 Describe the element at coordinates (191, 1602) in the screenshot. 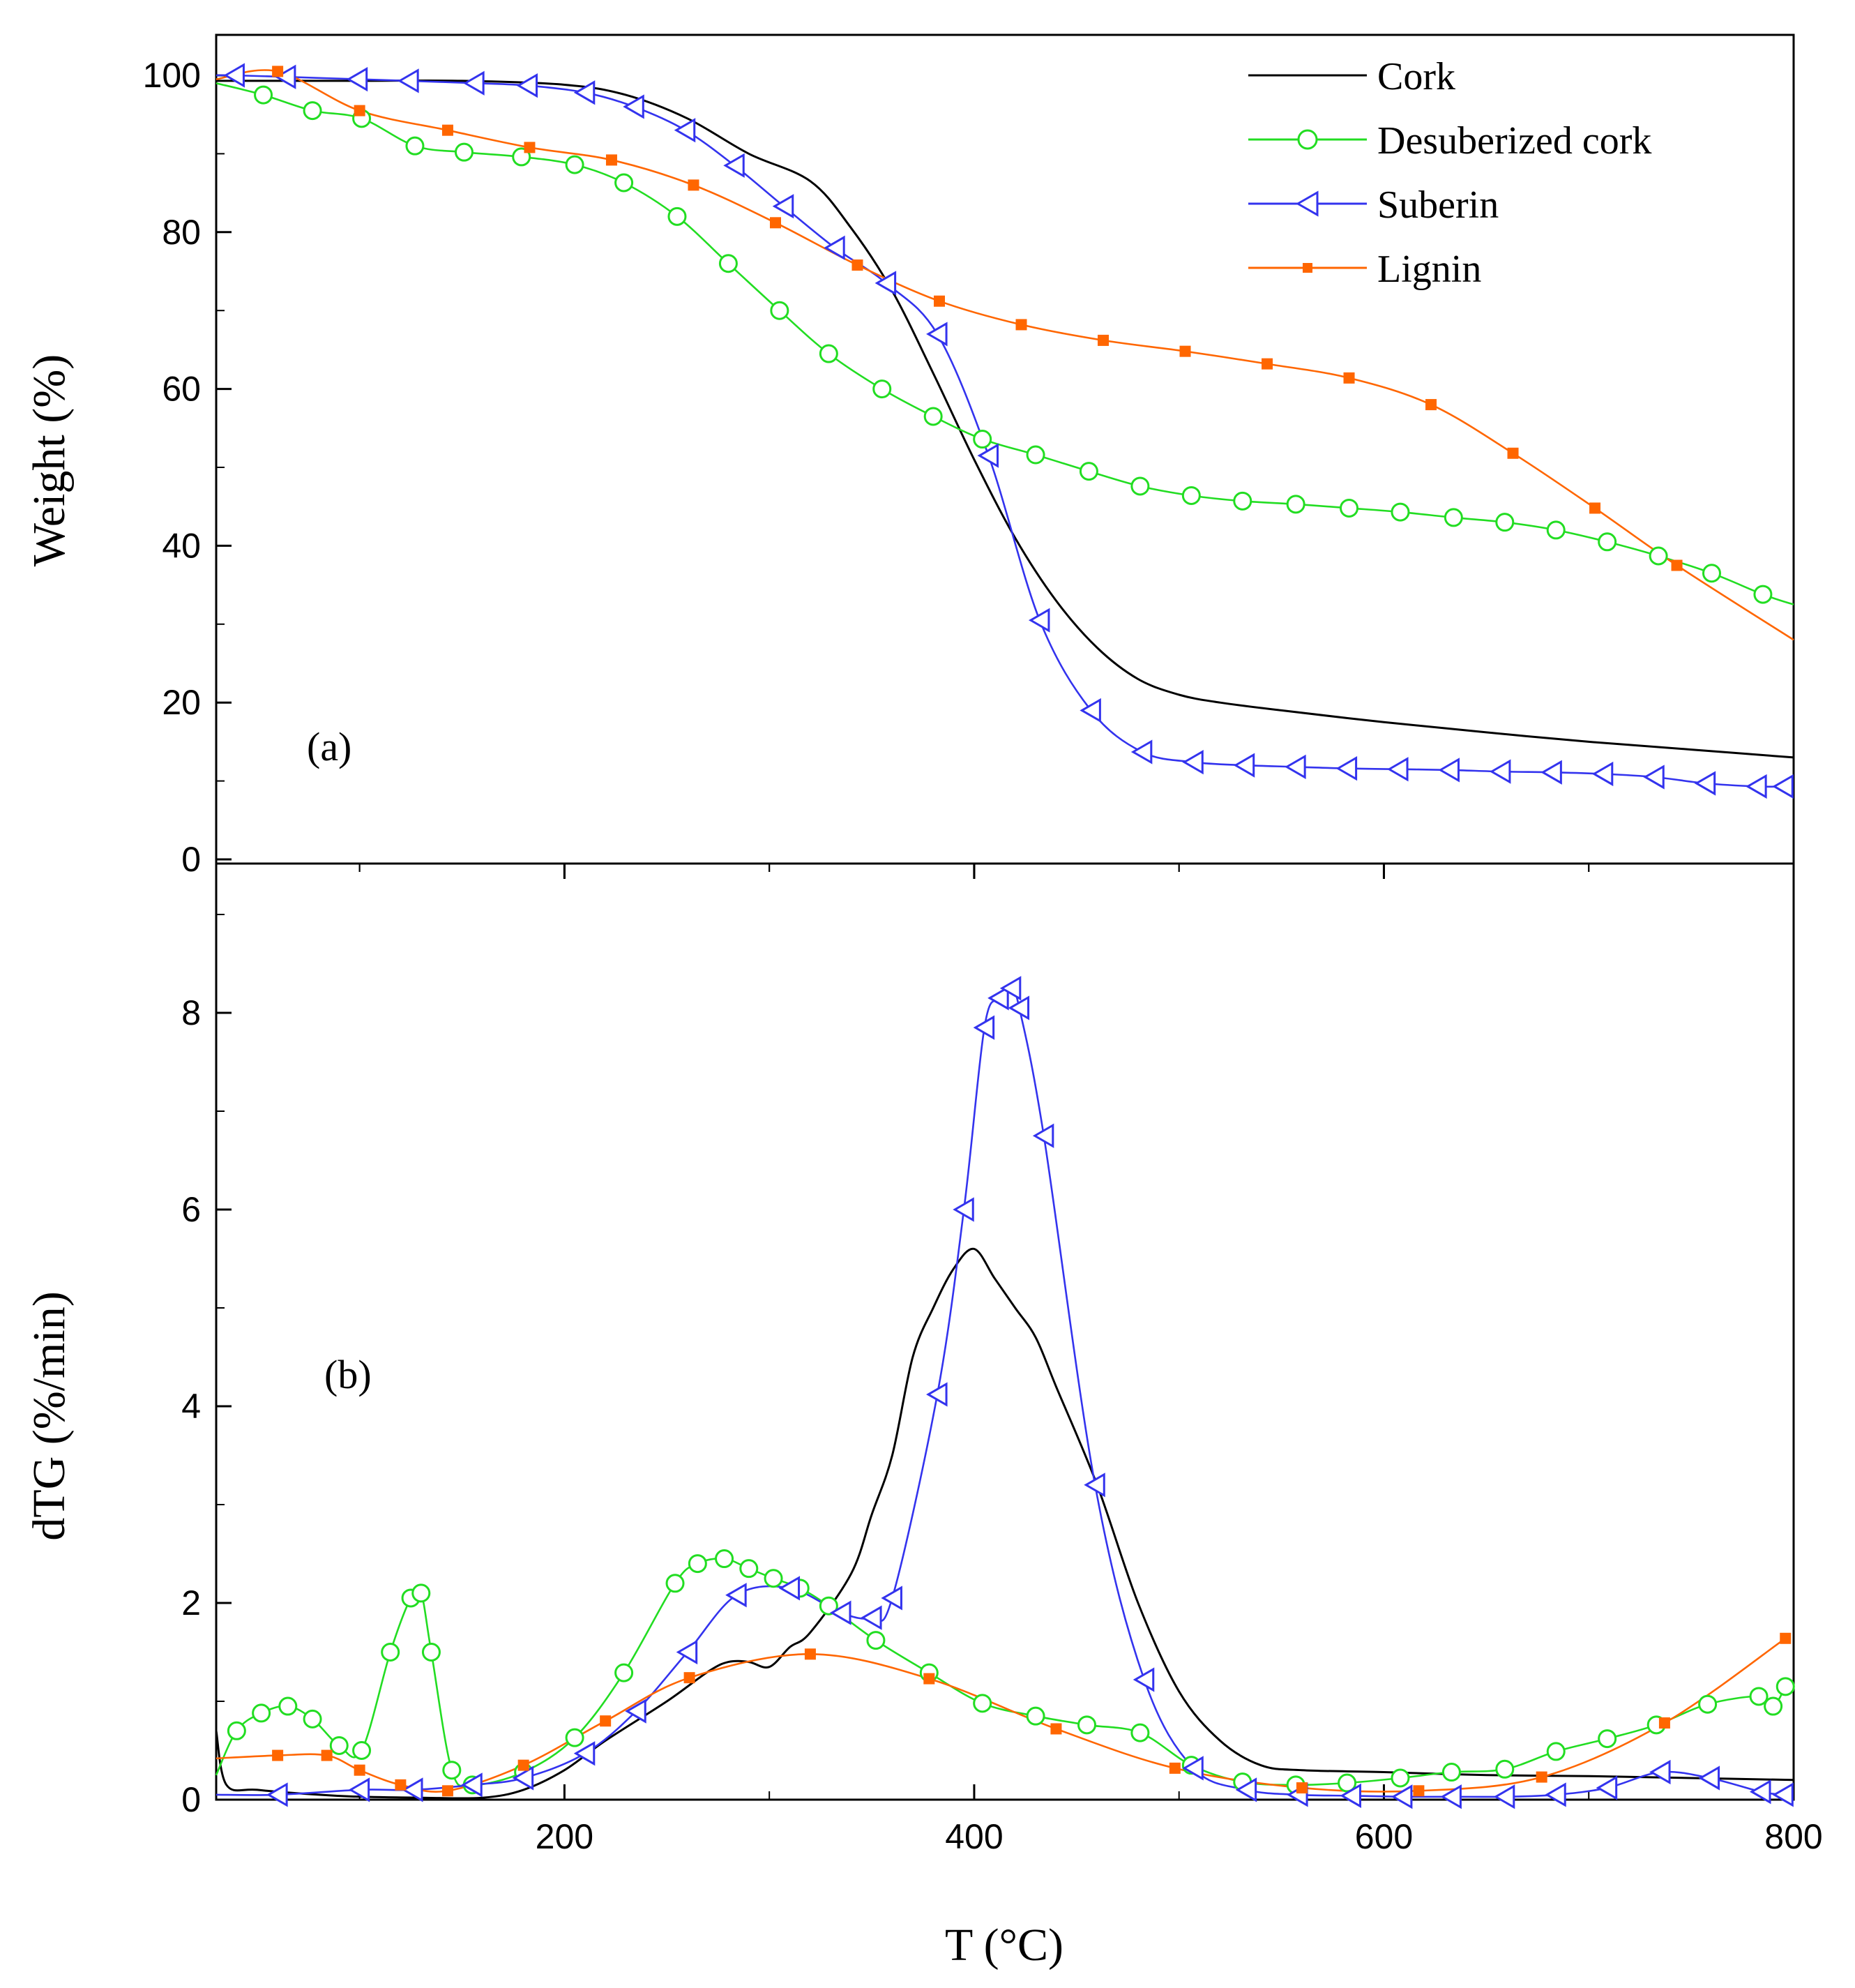

I see `panel-b-y-tick-label: 2` at that location.